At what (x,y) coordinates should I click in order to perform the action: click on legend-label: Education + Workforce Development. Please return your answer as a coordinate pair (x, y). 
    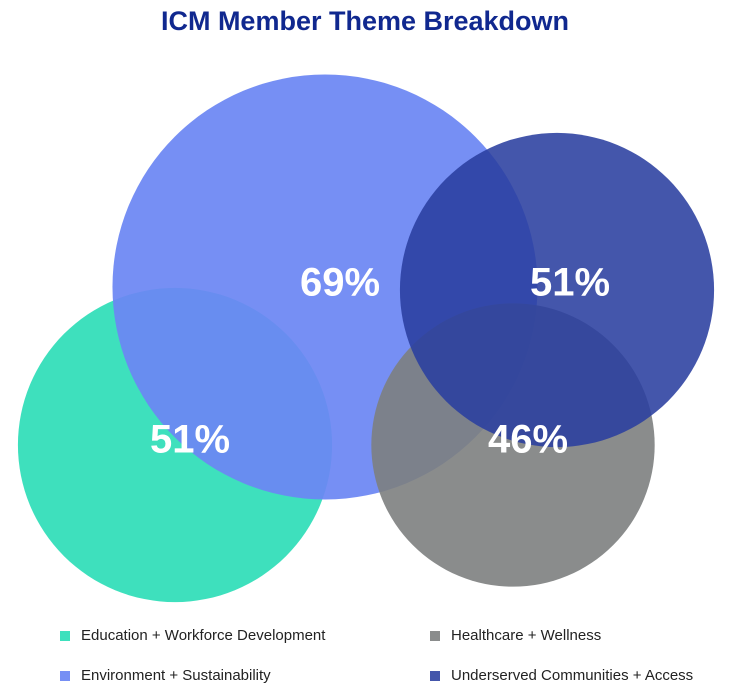
    Looking at the image, I should click on (203, 635).